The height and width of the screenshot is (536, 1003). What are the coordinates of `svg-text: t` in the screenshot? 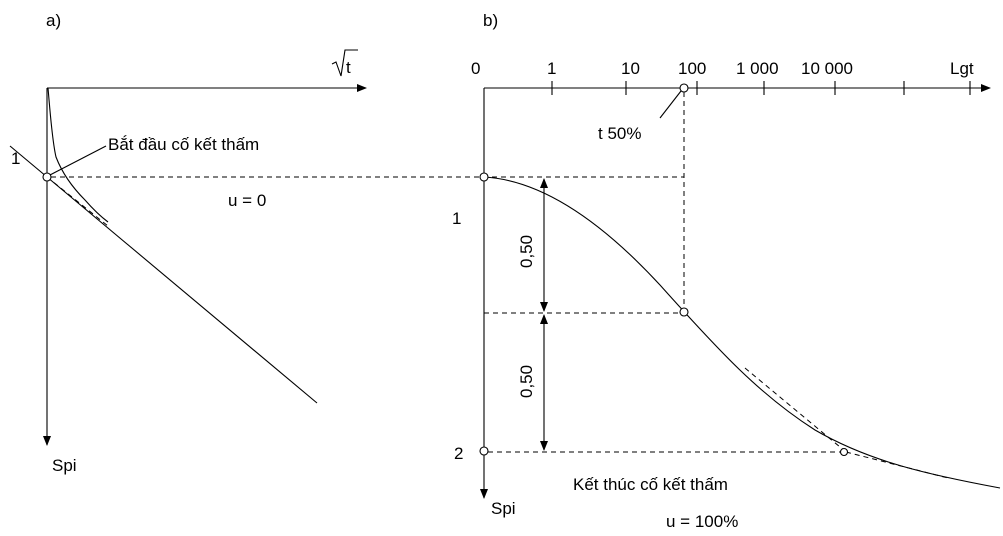 It's located at (348, 67).